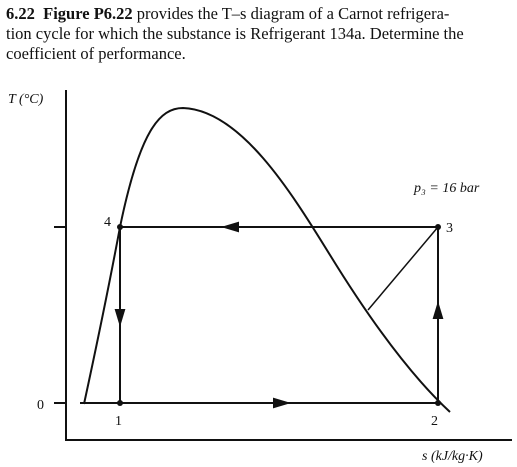 The width and height of the screenshot is (517, 467). Describe the element at coordinates (118, 421) in the screenshot. I see `point-label: 1` at that location.